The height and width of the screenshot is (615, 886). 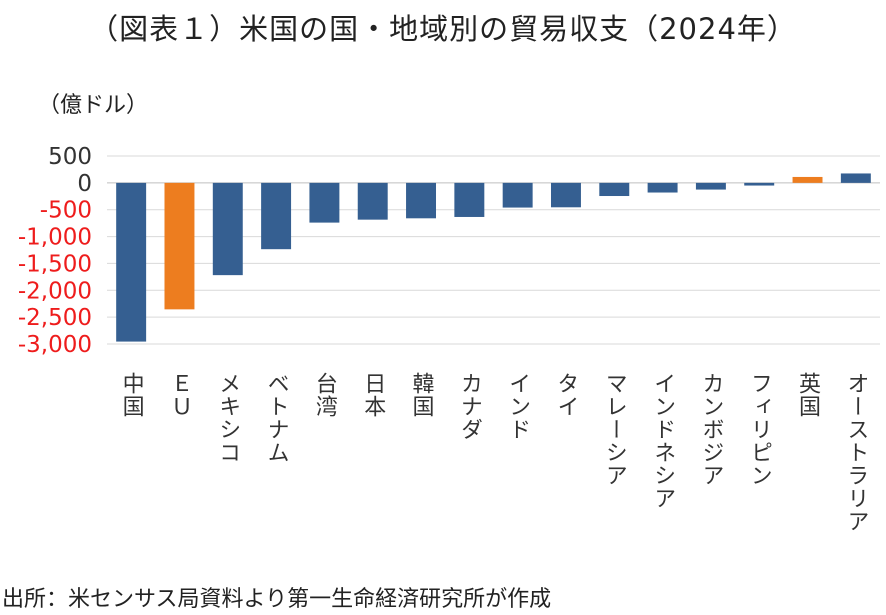 What do you see at coordinates (325, 395) in the screenshot?
I see `x-tick-label: 台湾` at bounding box center [325, 395].